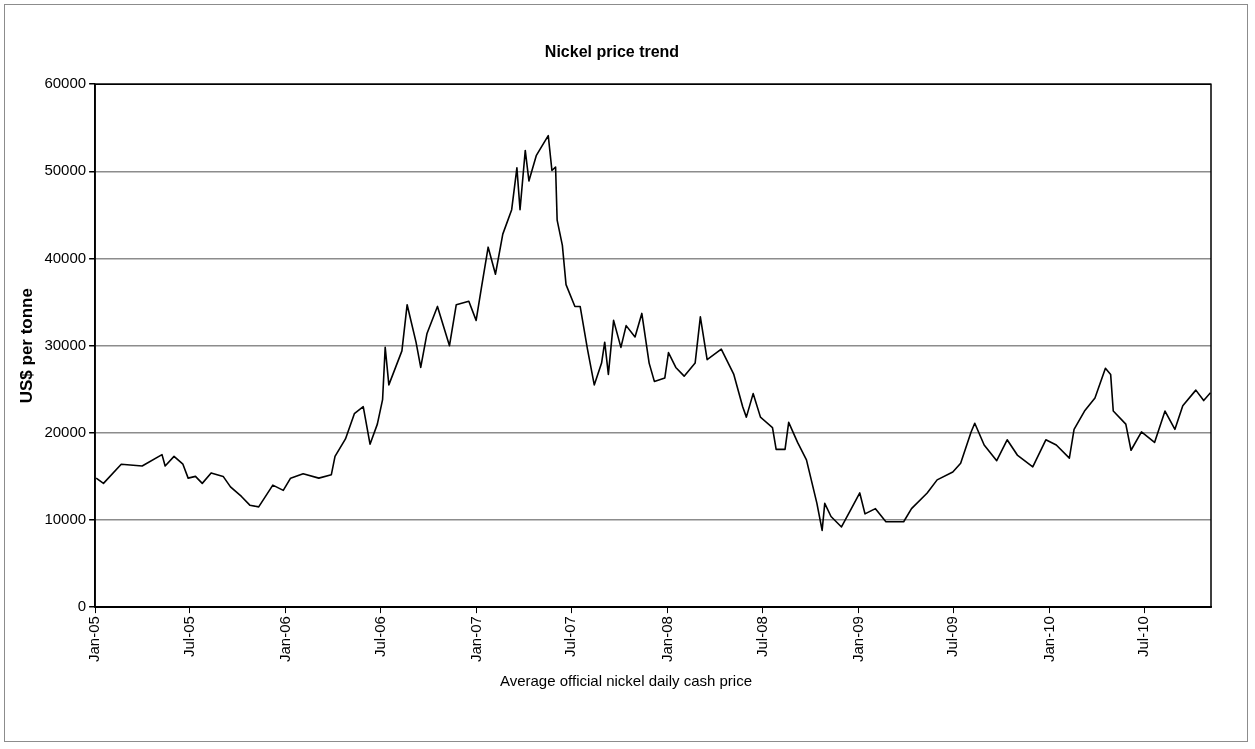 The height and width of the screenshot is (749, 1255). What do you see at coordinates (626, 681) in the screenshot?
I see `text: Average official nickel daily cash price` at bounding box center [626, 681].